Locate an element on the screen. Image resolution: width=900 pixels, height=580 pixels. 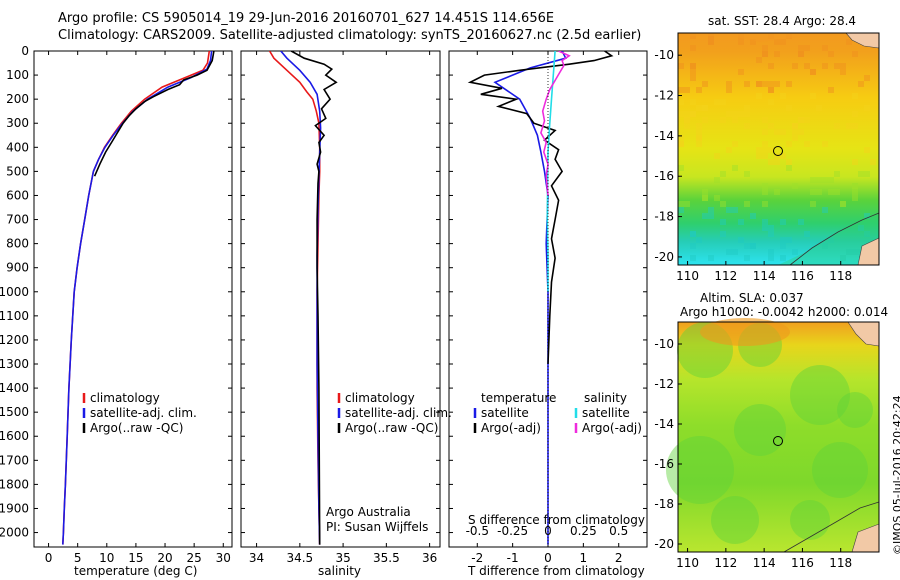
s-difference-axis-label: S difference from climatology is located at coordinates (556, 520).